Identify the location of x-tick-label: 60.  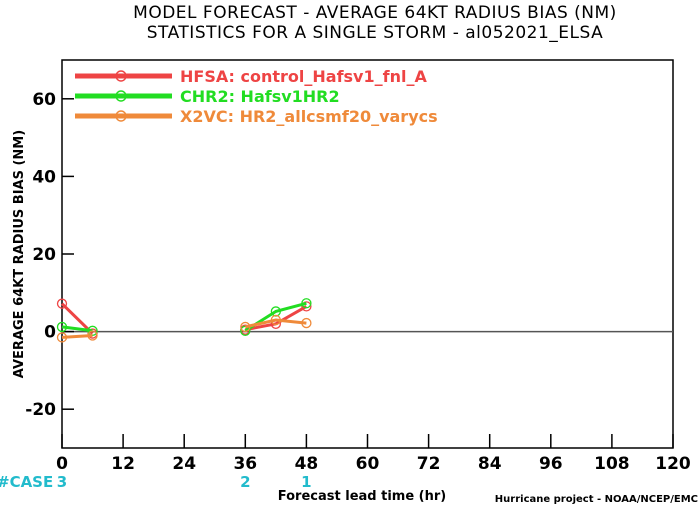
(368, 464).